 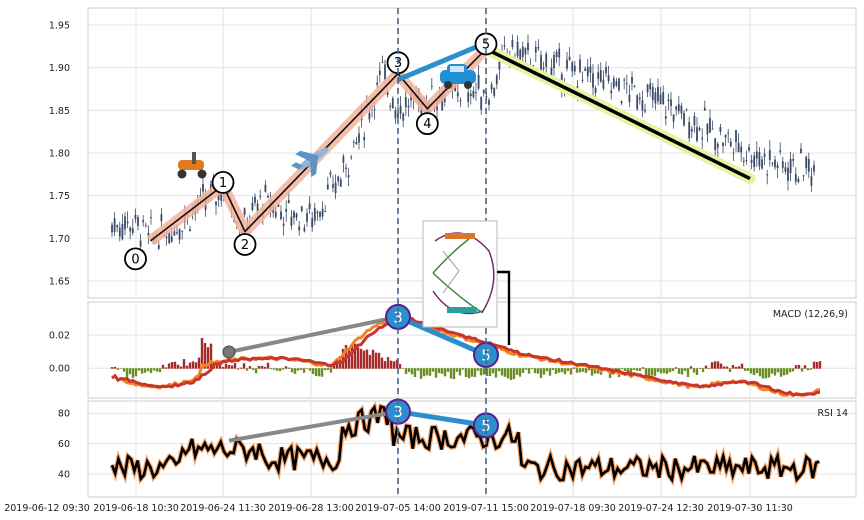 I want to click on wave-label-circle, so click(x=427, y=124).